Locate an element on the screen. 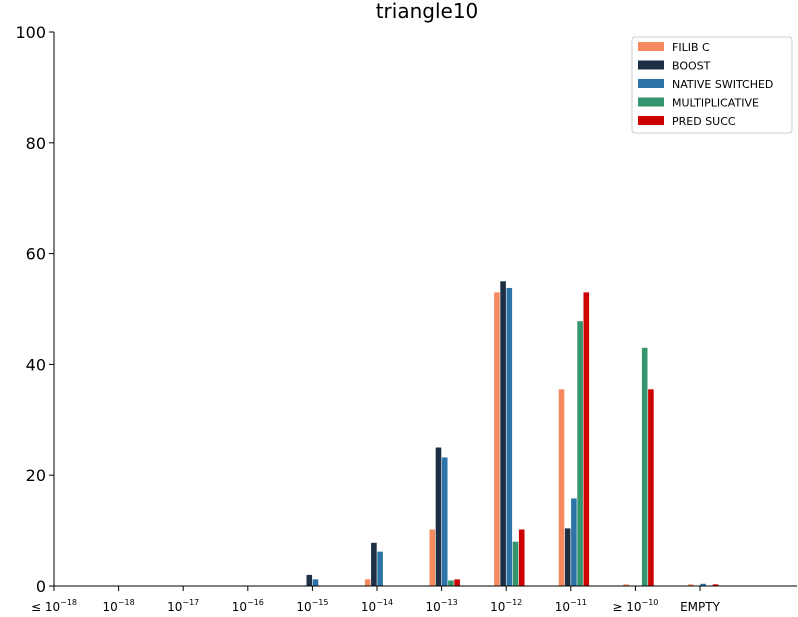  legend-swatch-boost is located at coordinates (651, 65).